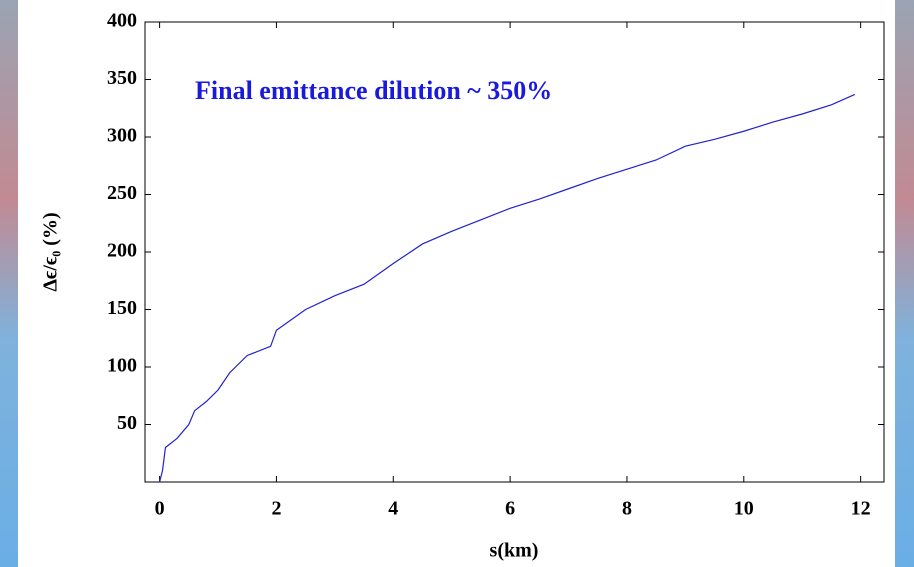  What do you see at coordinates (861, 509) in the screenshot?
I see `x-tick-label: 12` at bounding box center [861, 509].